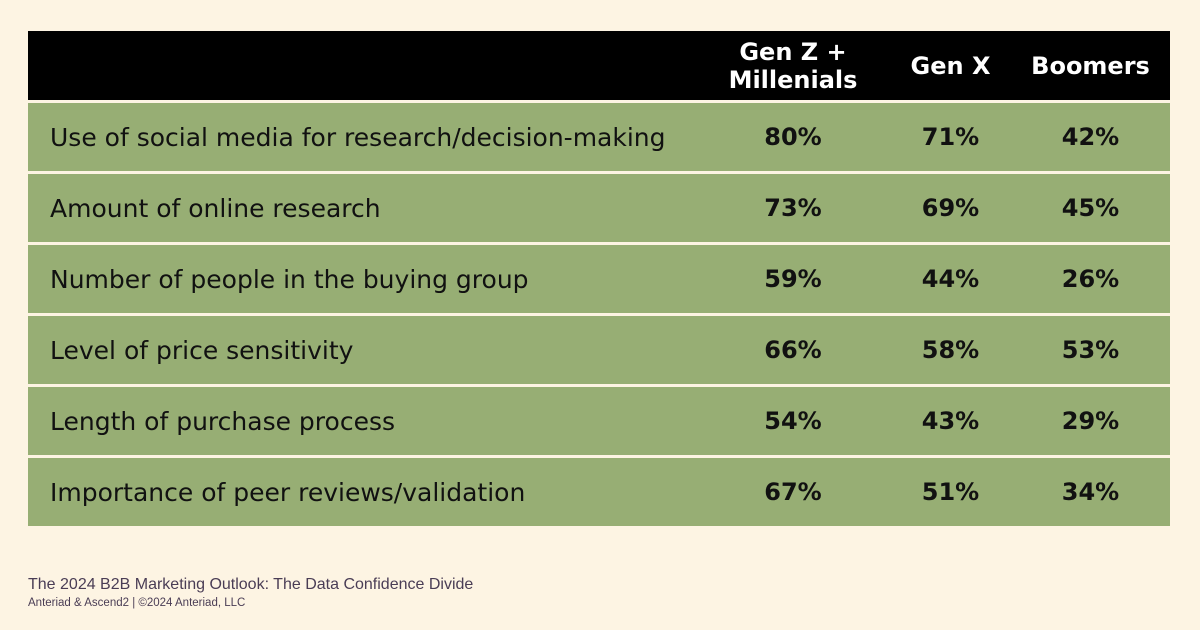 Image resolution: width=1200 pixels, height=630 pixels. I want to click on column-header-boomers: Boomers, so click(1090, 65).